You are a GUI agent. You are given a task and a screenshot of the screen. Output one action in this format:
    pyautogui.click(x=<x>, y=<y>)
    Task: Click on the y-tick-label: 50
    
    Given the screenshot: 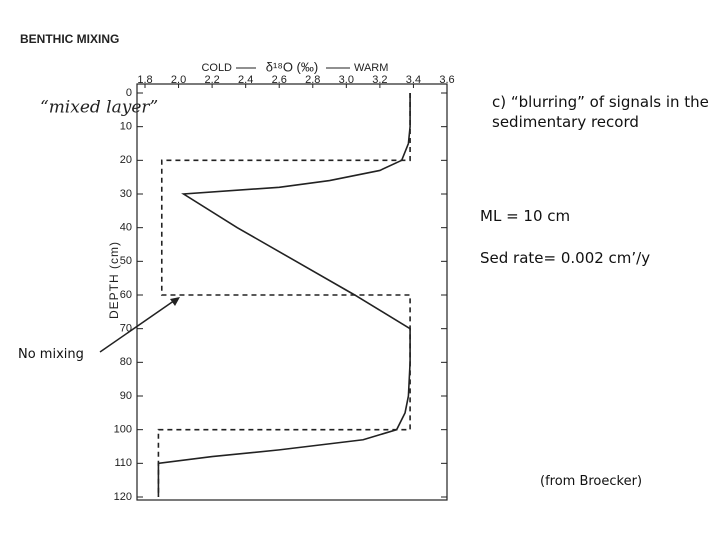 What is the action you would take?
    pyautogui.click(x=126, y=261)
    